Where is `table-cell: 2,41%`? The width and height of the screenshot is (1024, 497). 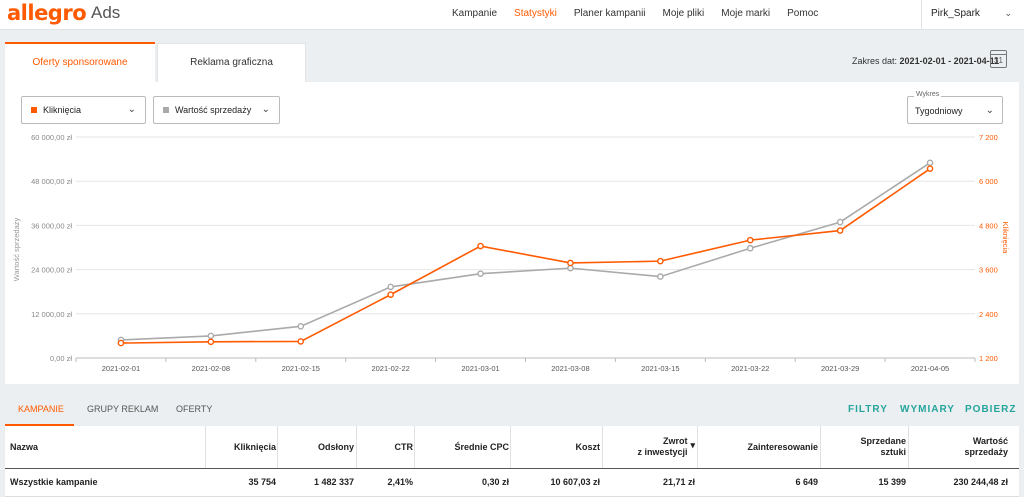
table-cell: 2,41% is located at coordinates (400, 482).